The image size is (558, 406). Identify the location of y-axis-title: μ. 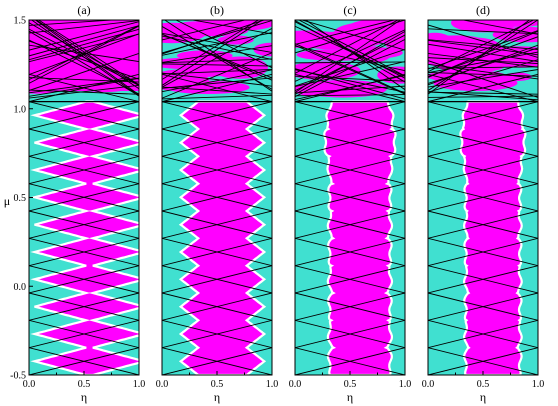
(7, 201).